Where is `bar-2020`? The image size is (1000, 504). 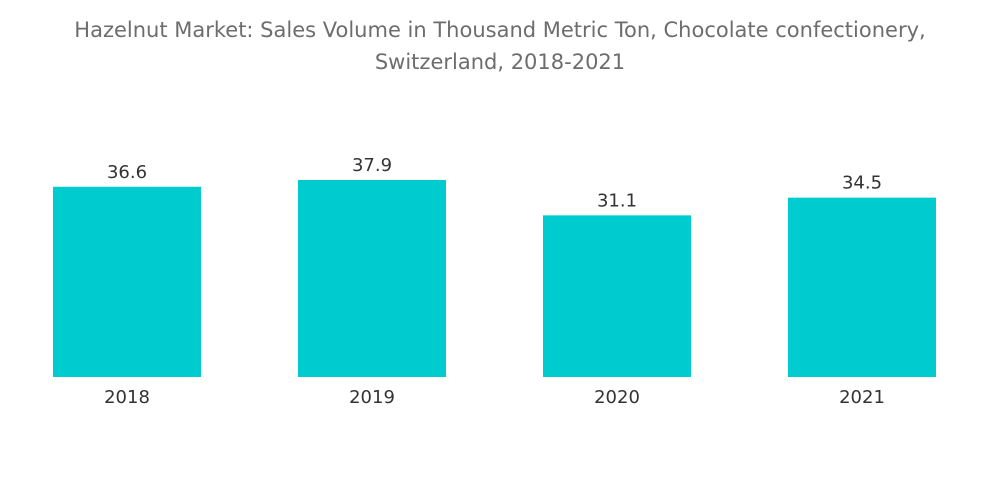 bar-2020 is located at coordinates (617, 296).